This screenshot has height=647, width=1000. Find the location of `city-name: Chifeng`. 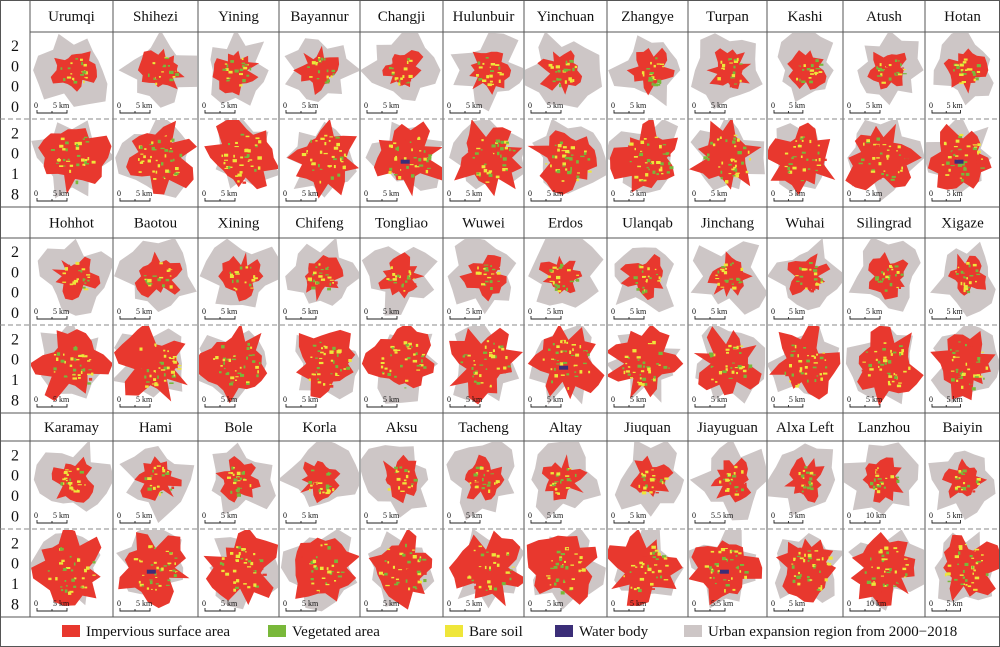

city-name: Chifeng is located at coordinates (319, 224).